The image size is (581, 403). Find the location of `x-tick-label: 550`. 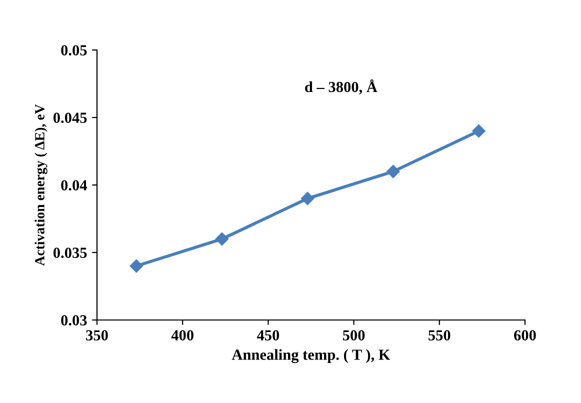

x-tick-label: 550 is located at coordinates (439, 335).